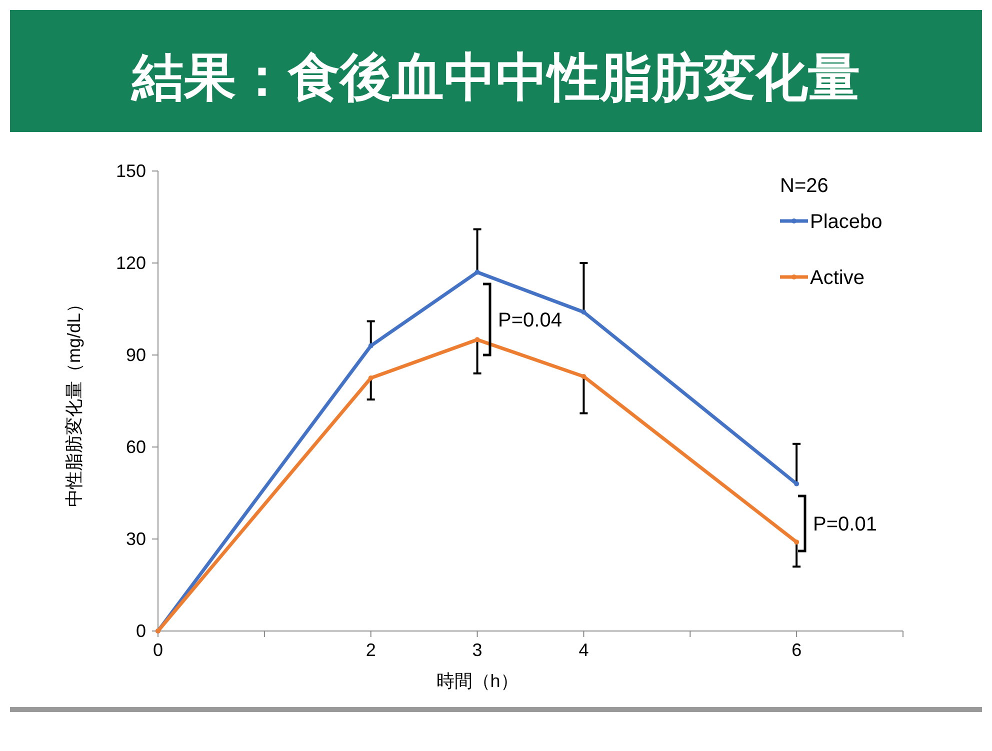 The image size is (992, 751). I want to click on legend-label: Active, so click(837, 278).